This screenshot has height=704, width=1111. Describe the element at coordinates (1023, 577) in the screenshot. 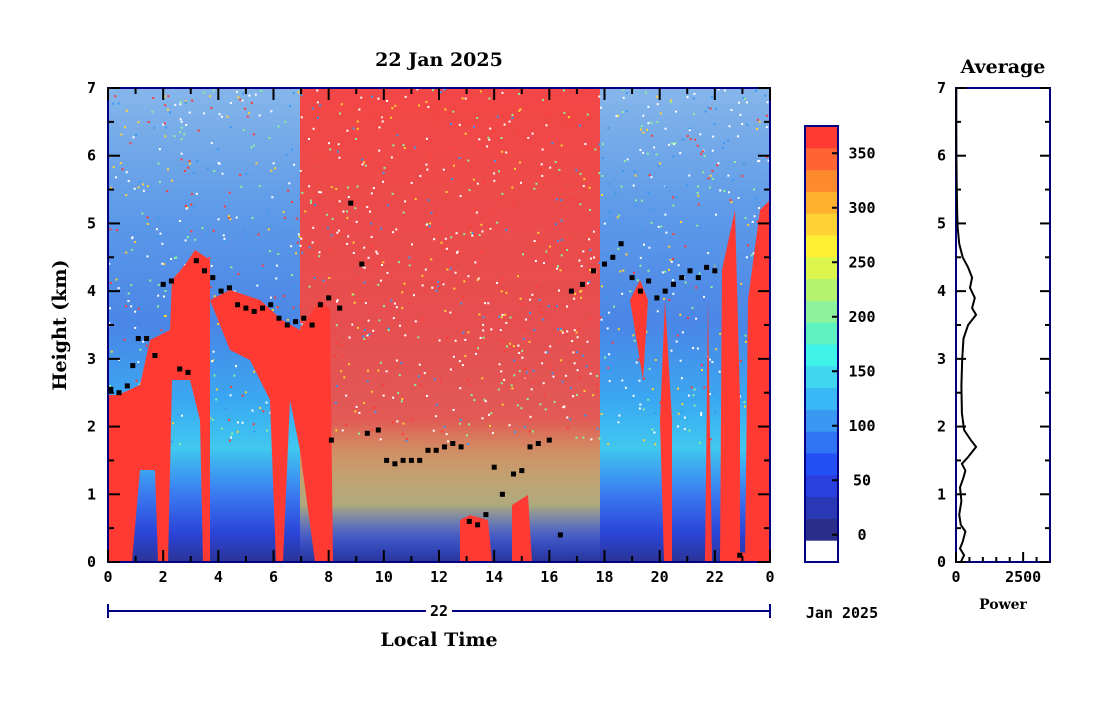

I see `profile-x-tick-label: 2500` at that location.